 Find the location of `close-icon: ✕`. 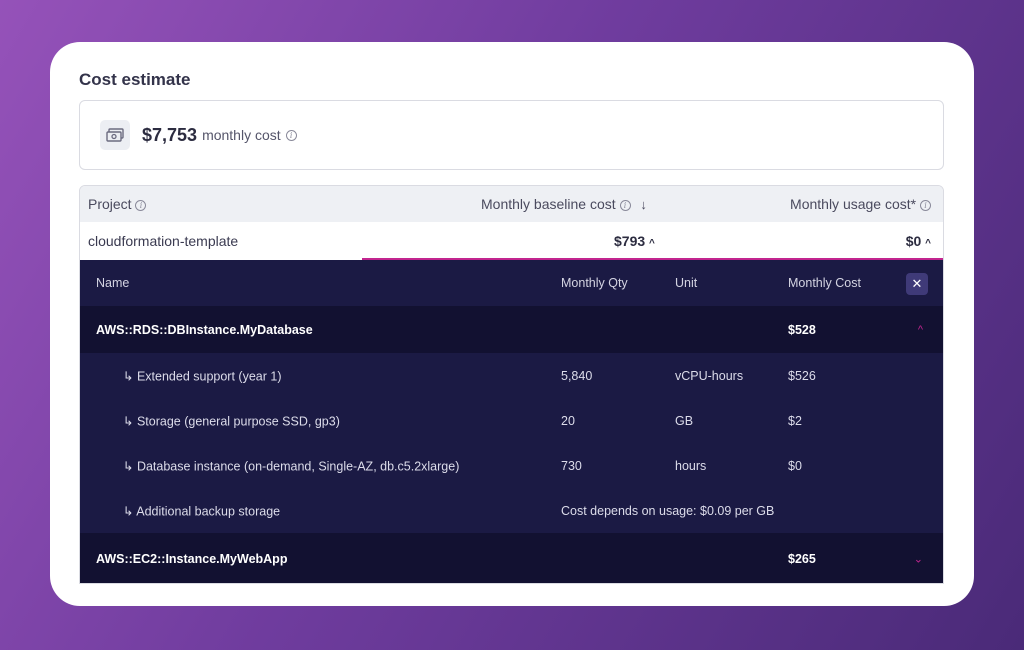

close-icon: ✕ is located at coordinates (917, 284).